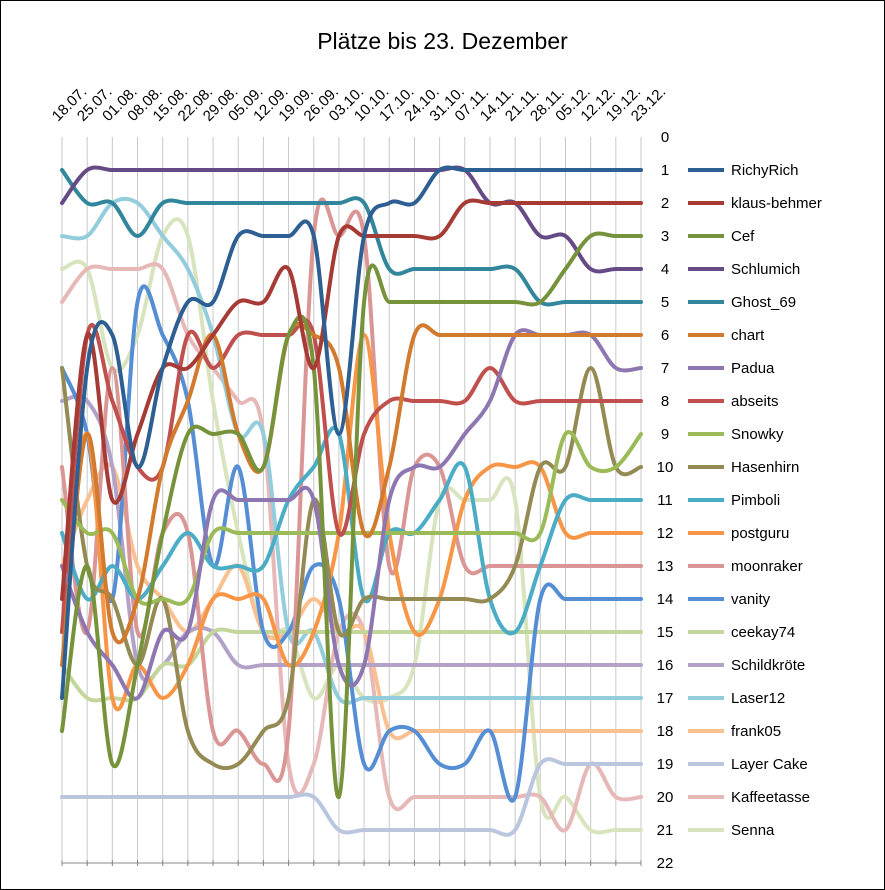  What do you see at coordinates (756, 731) in the screenshot?
I see `legend-label: frank05` at bounding box center [756, 731].